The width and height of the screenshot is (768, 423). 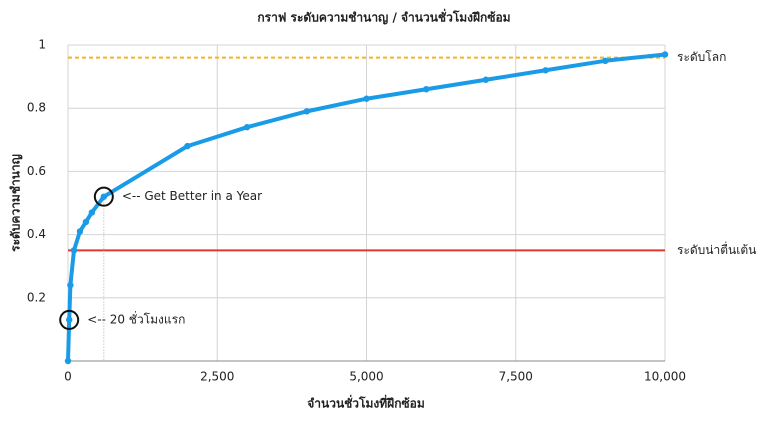 I want to click on x-tick-label: 7,500, so click(x=516, y=377).